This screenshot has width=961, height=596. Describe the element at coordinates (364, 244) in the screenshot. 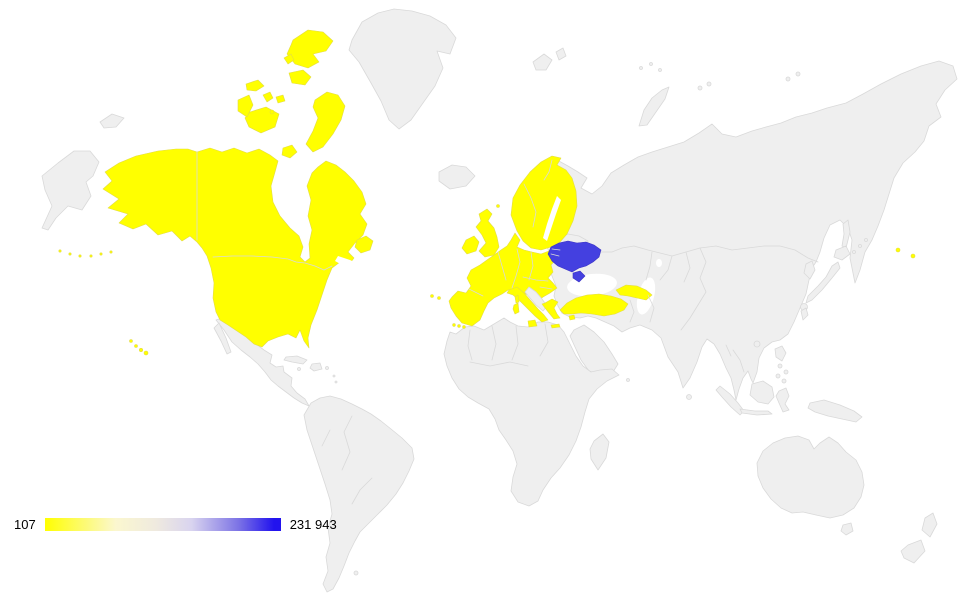

I see `region-canada-newfoundland` at that location.